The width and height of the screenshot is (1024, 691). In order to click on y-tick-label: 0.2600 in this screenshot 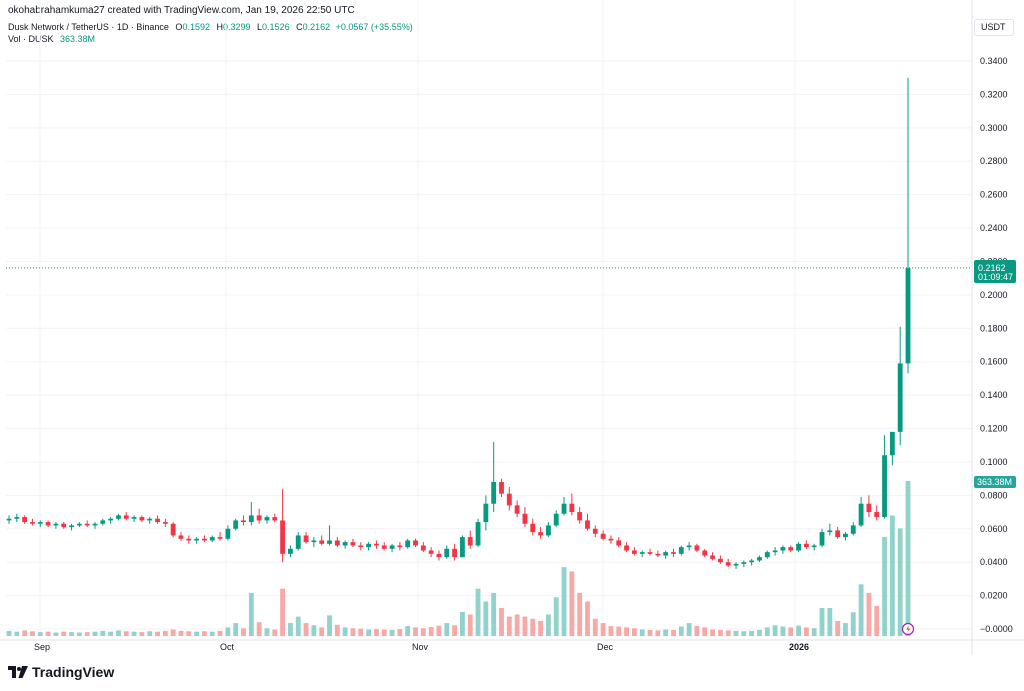, I will do `click(994, 195)`.